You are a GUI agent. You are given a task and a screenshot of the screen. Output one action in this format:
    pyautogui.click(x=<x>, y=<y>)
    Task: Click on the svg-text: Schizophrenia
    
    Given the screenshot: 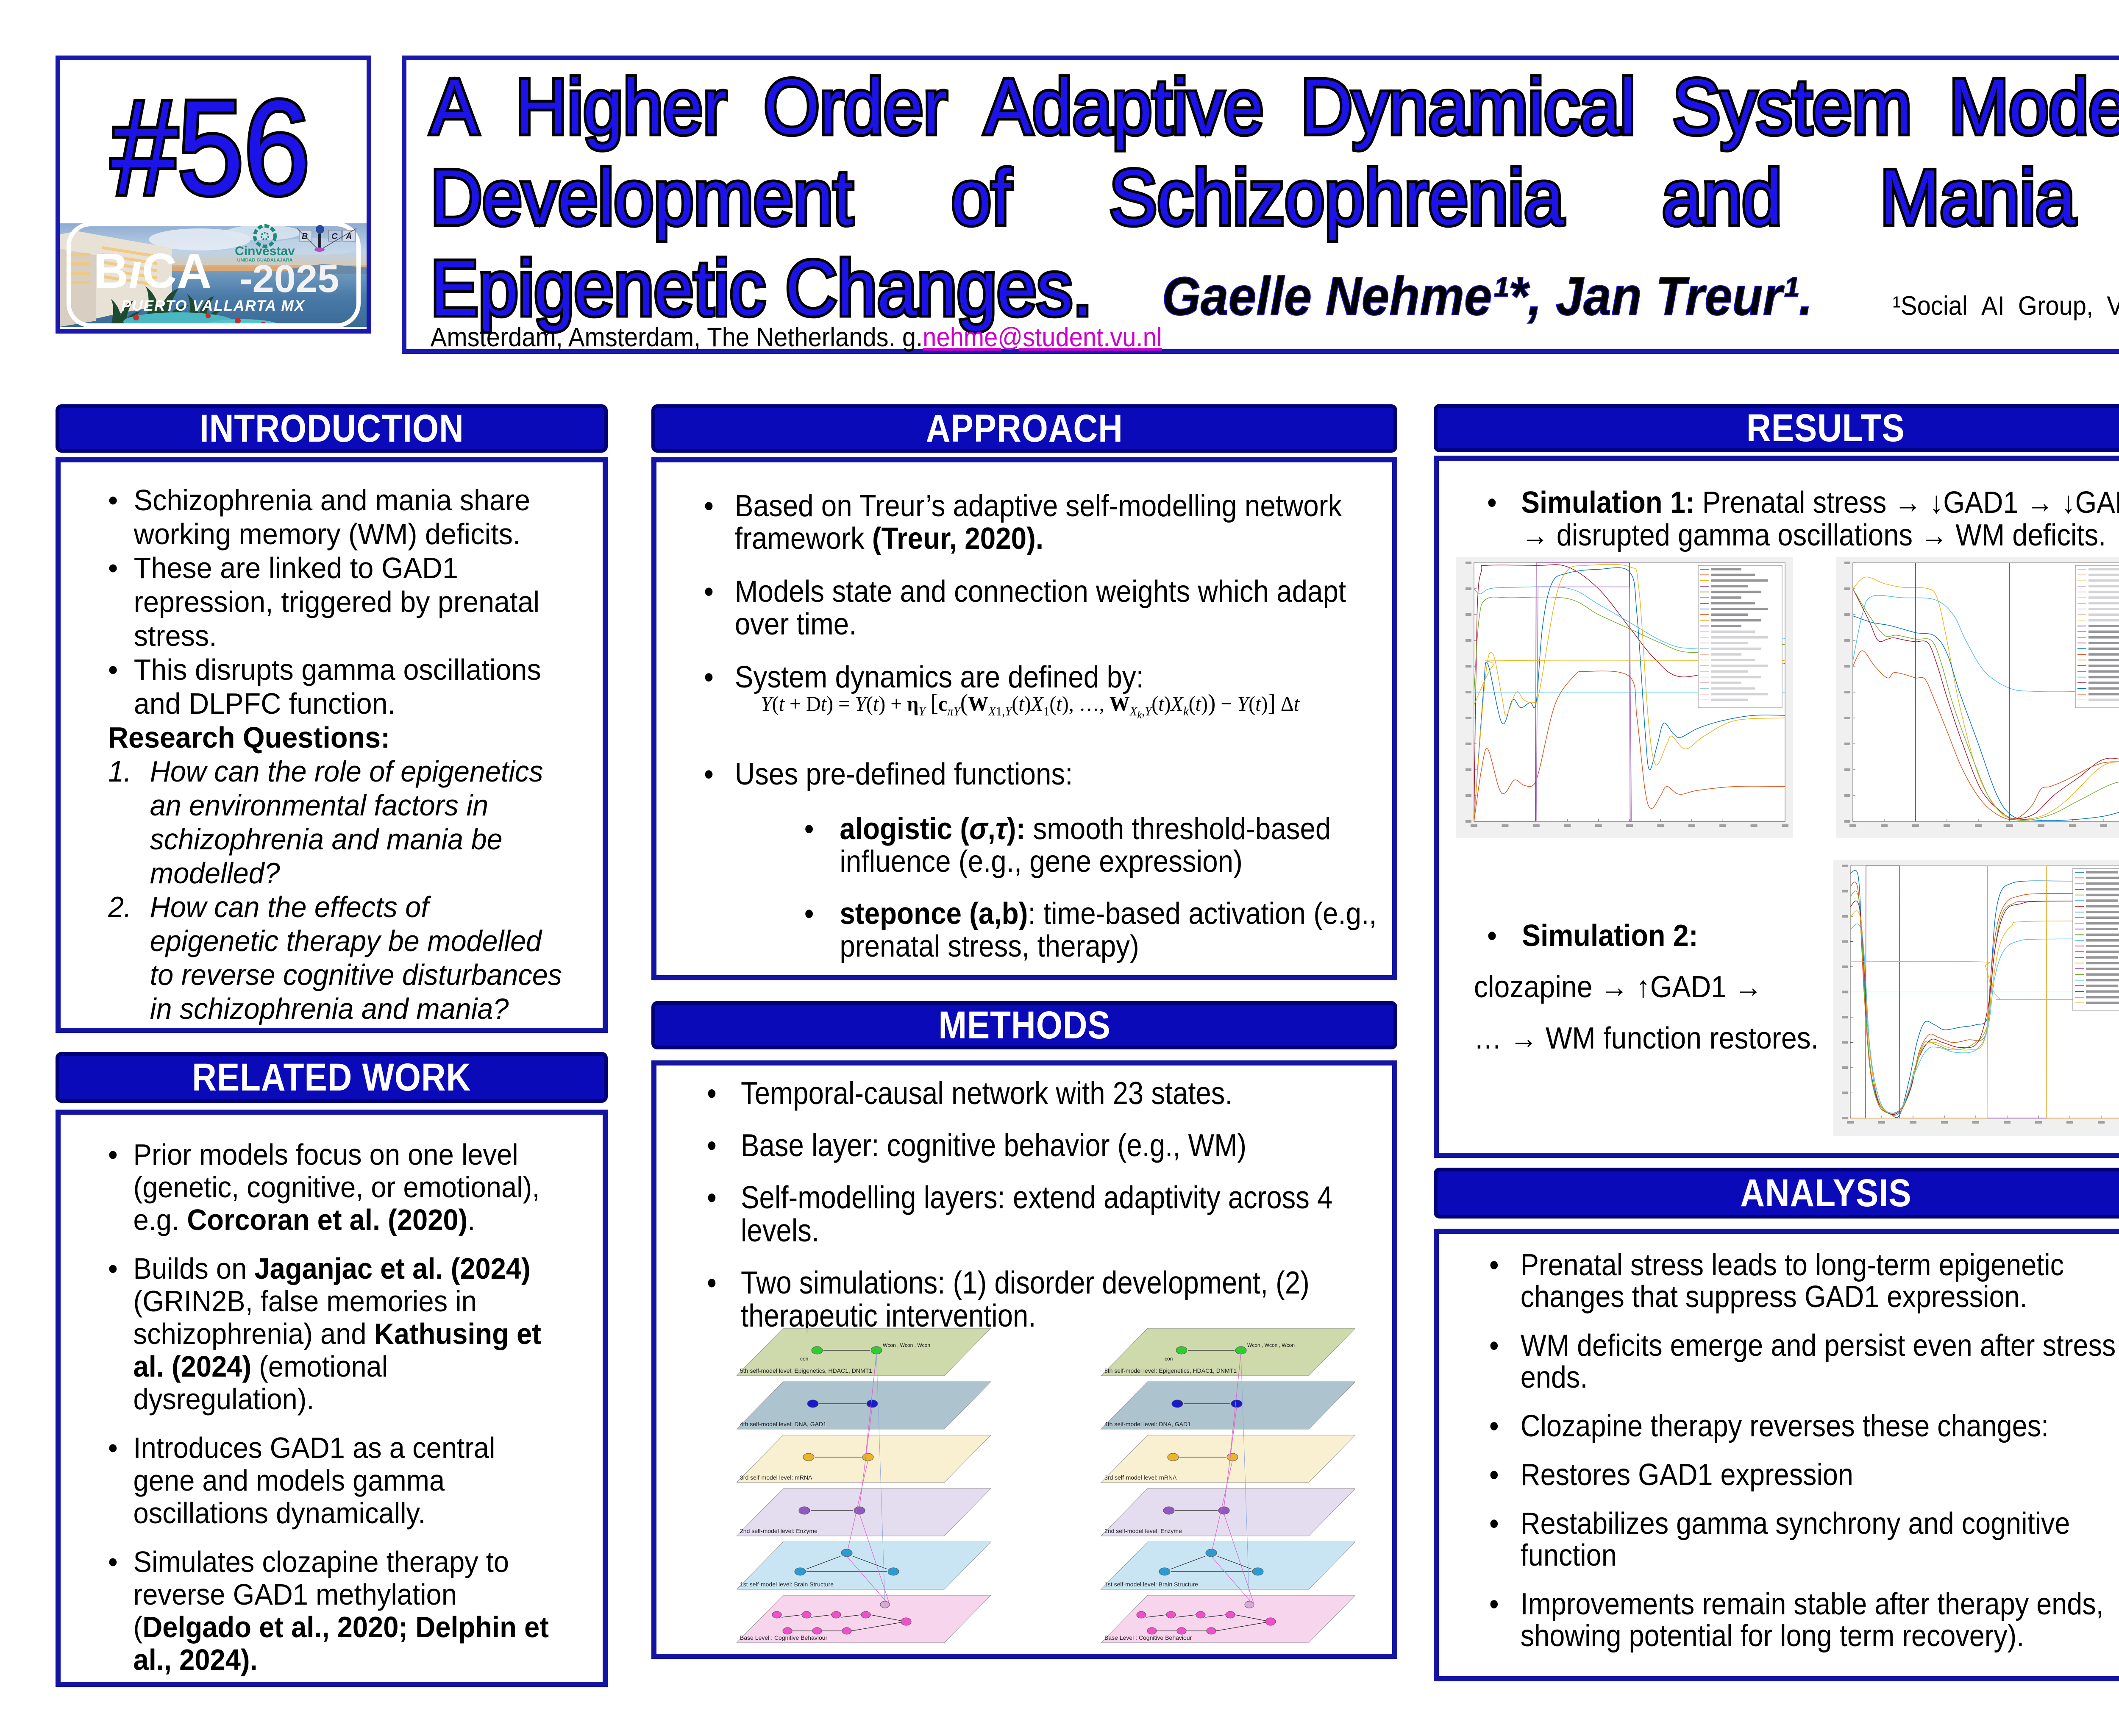 What is the action you would take?
    pyautogui.click(x=1337, y=197)
    